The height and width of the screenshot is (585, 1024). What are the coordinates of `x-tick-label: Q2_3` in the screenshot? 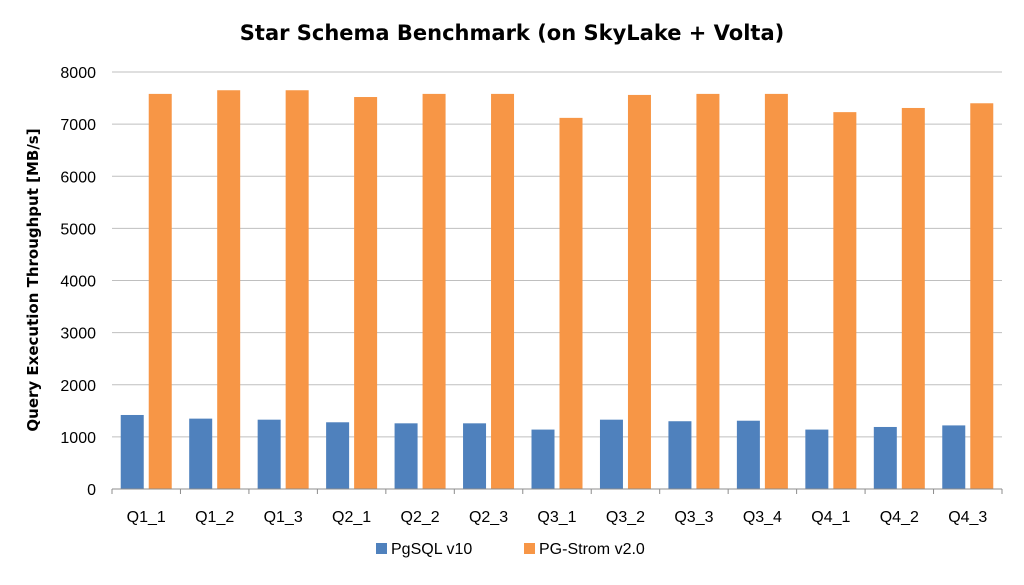 It's located at (488, 517).